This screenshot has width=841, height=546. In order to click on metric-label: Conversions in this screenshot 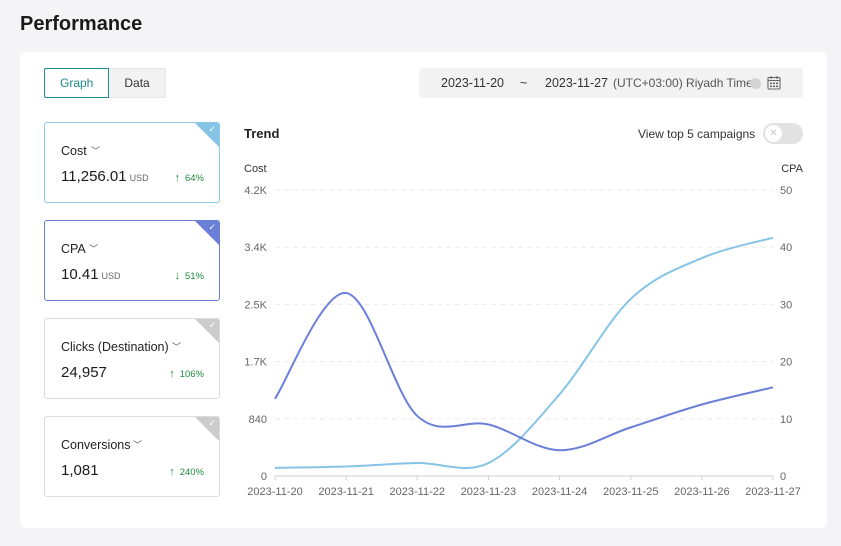, I will do `click(96, 445)`.